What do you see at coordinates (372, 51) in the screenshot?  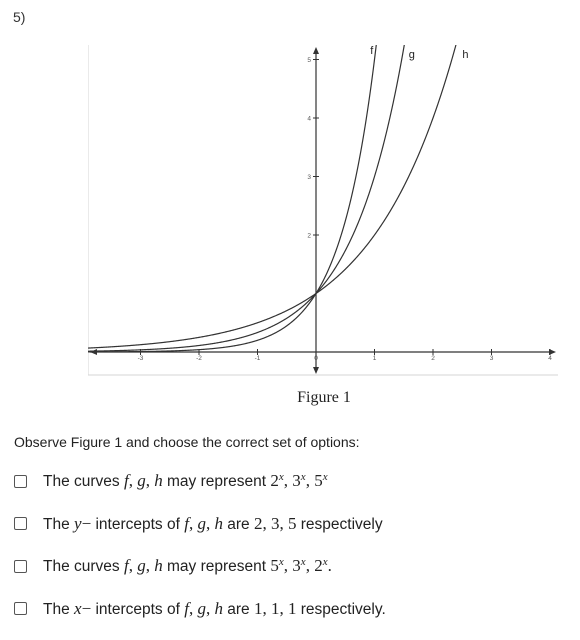 I see `curve-label-f: f` at bounding box center [372, 51].